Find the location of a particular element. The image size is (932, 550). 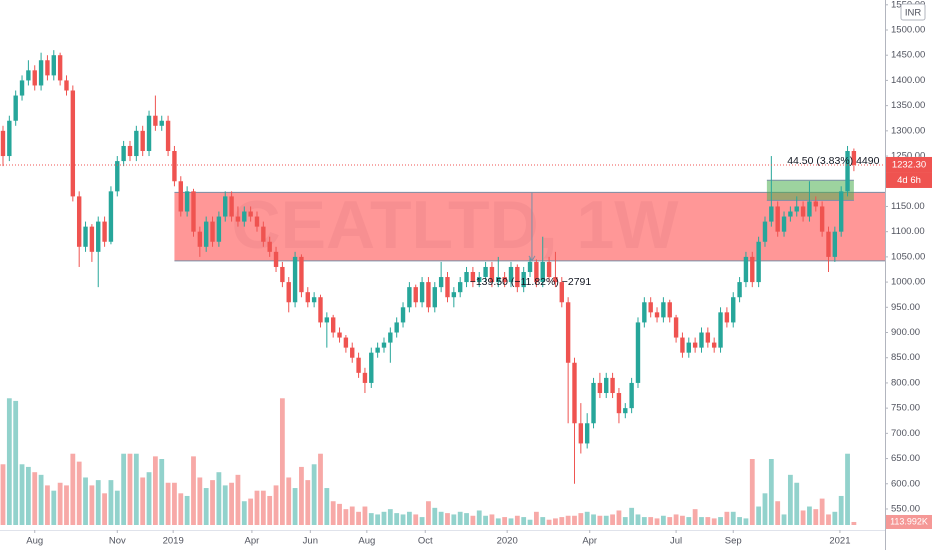

countdown: 4d 6h is located at coordinates (909, 180).